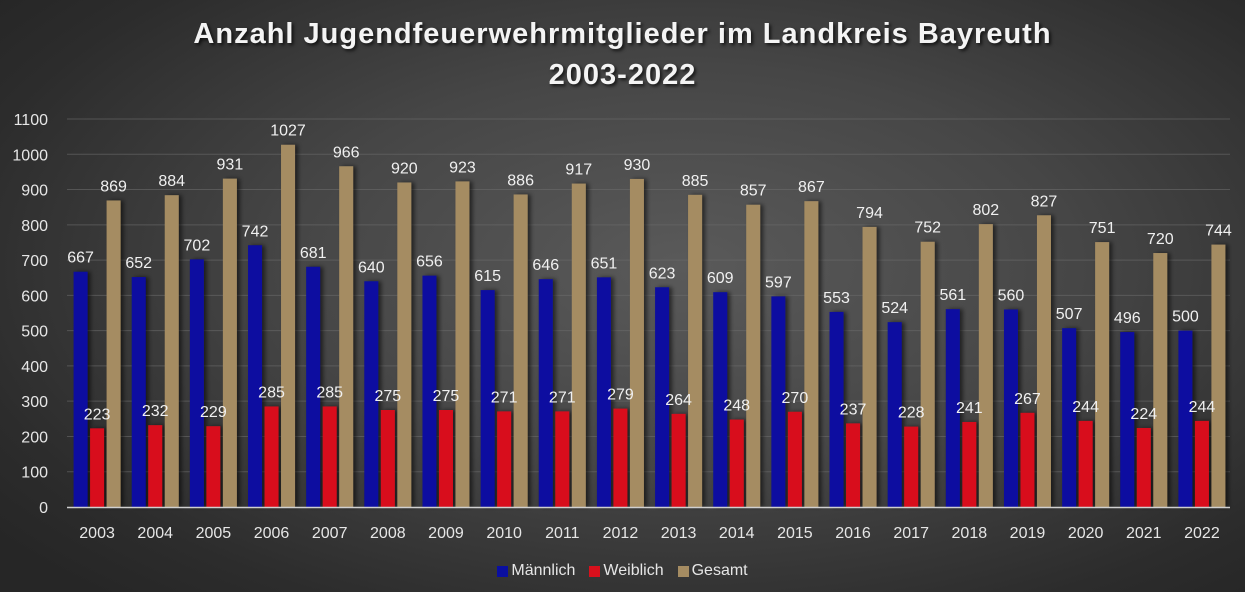 The height and width of the screenshot is (592, 1245). Describe the element at coordinates (446, 396) in the screenshot. I see `data-label-weiblich-2009: 275` at that location.